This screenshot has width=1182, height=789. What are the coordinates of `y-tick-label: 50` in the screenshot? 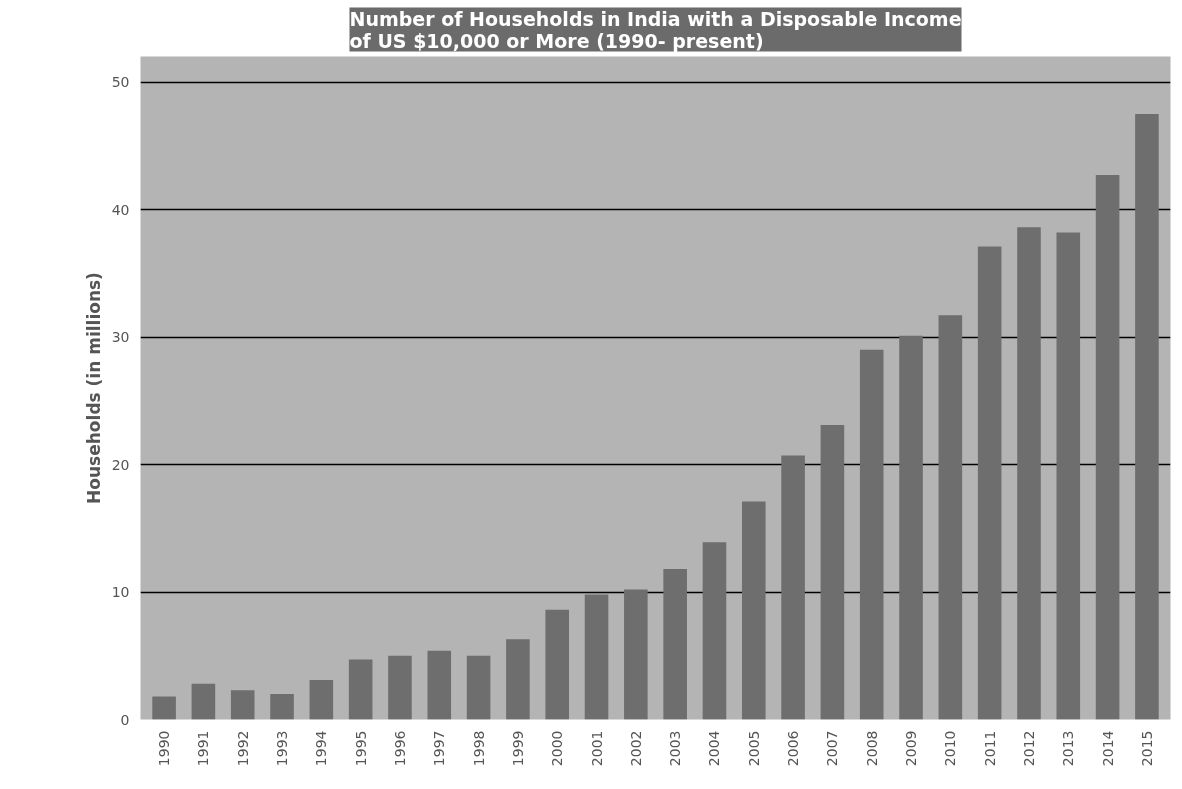 It's located at (120, 82).